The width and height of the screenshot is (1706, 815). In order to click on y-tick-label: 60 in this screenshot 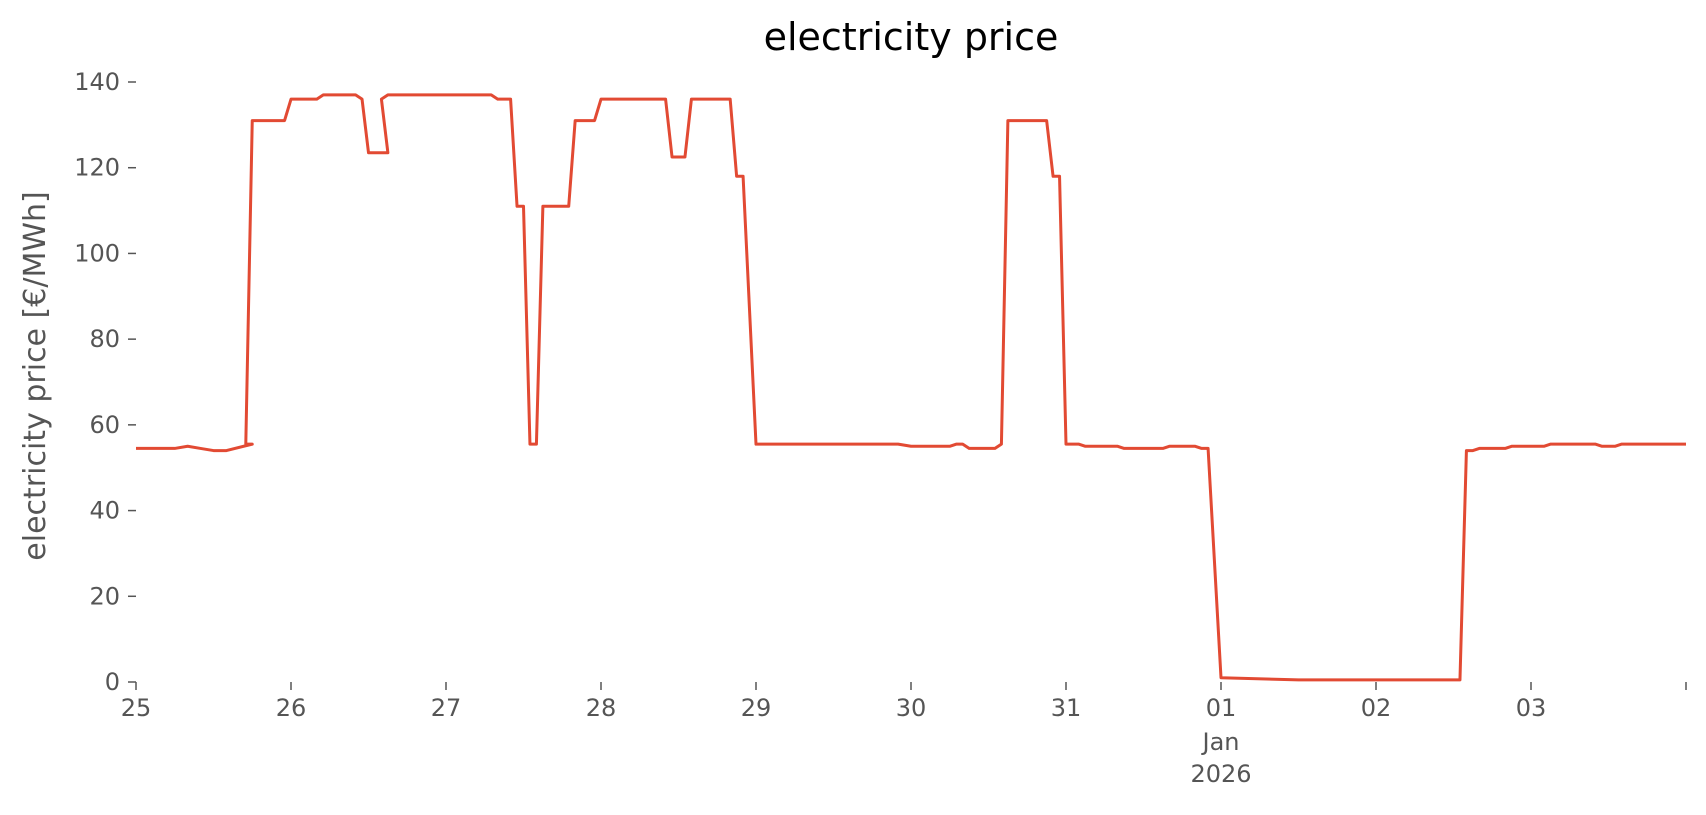, I will do `click(104, 425)`.